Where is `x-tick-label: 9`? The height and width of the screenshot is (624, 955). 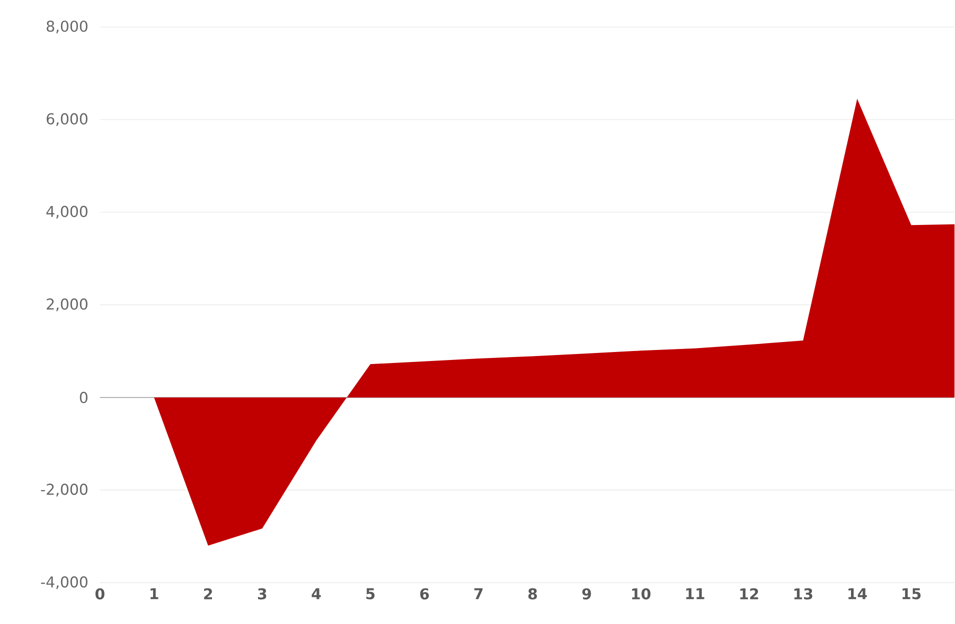 x-tick-label: 9 is located at coordinates (586, 594).